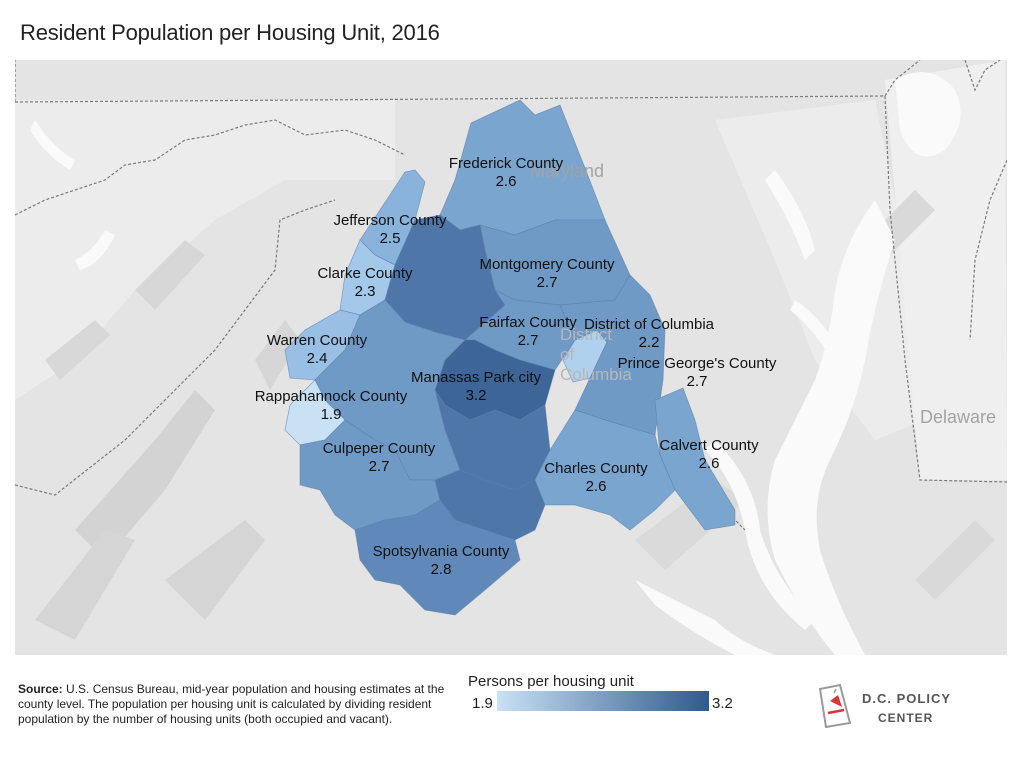  Describe the element at coordinates (958, 417) in the screenshot. I see `delaware-label: Delaware` at that location.